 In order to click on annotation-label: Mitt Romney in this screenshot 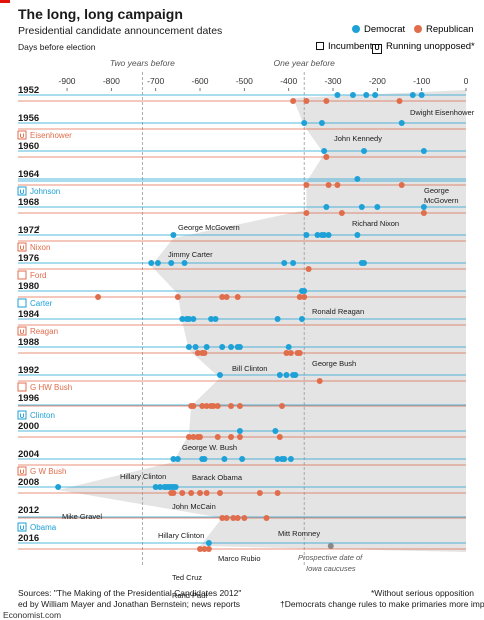, I will do `click(299, 533)`.